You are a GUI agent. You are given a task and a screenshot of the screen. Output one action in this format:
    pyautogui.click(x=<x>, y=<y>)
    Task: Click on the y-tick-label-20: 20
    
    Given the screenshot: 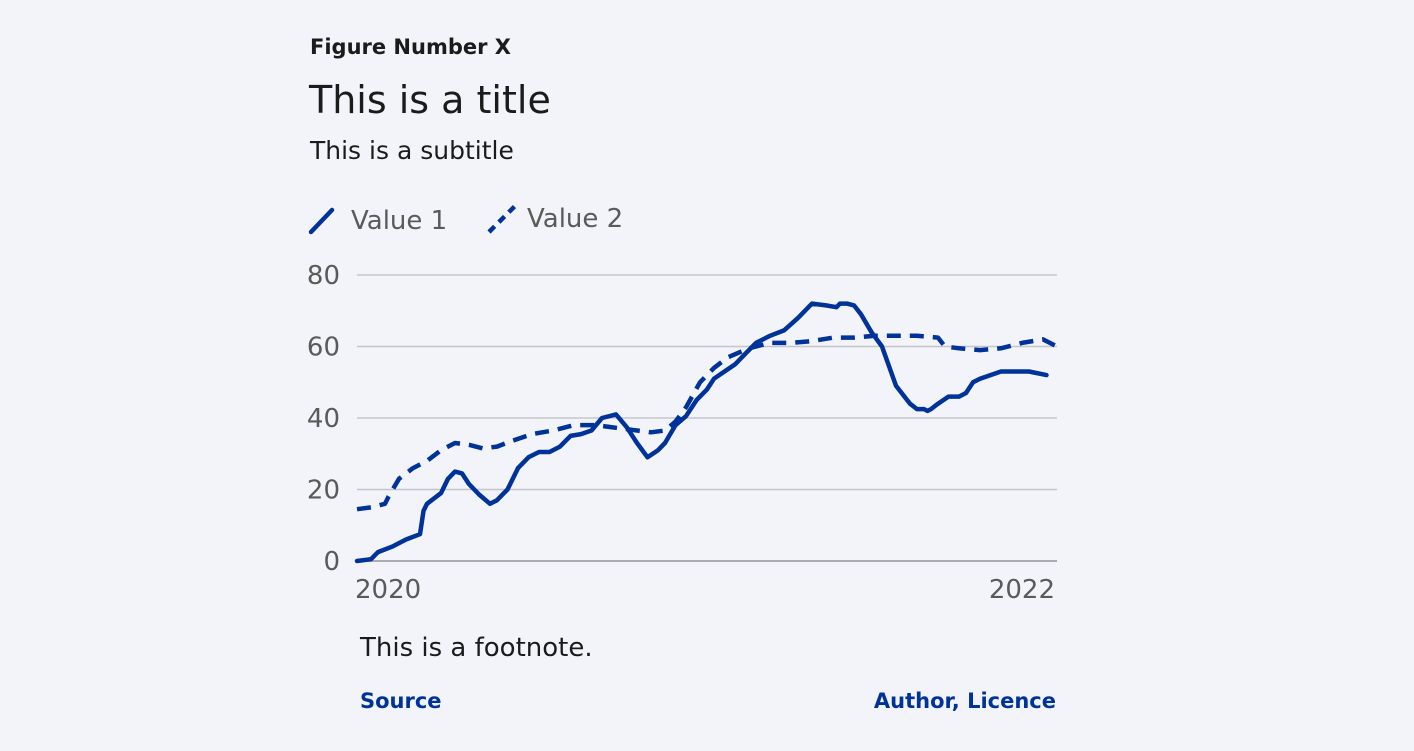 What is the action you would take?
    pyautogui.click(x=323, y=491)
    